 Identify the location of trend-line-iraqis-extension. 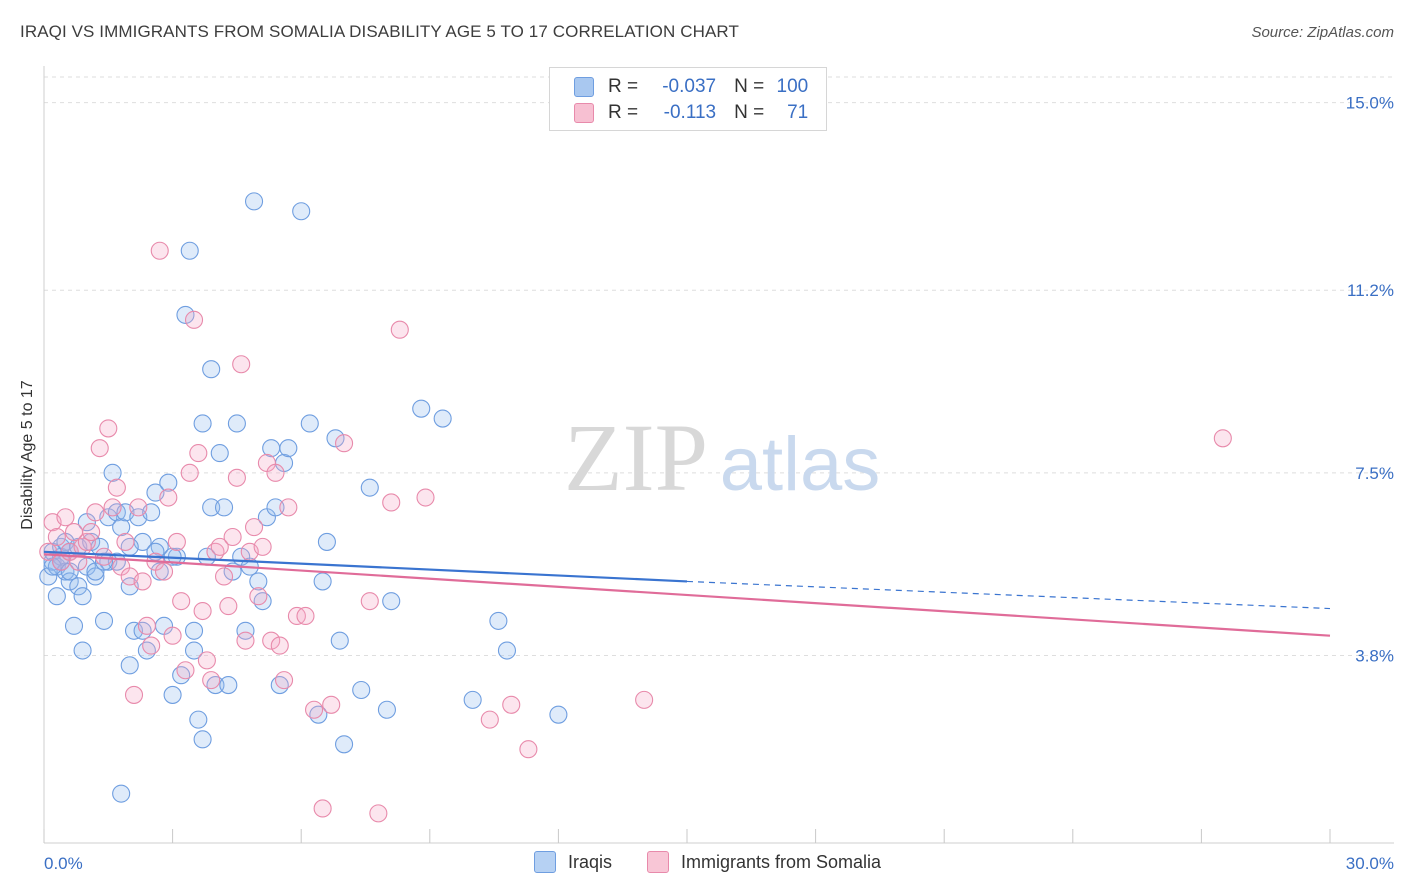
(1008, 595).